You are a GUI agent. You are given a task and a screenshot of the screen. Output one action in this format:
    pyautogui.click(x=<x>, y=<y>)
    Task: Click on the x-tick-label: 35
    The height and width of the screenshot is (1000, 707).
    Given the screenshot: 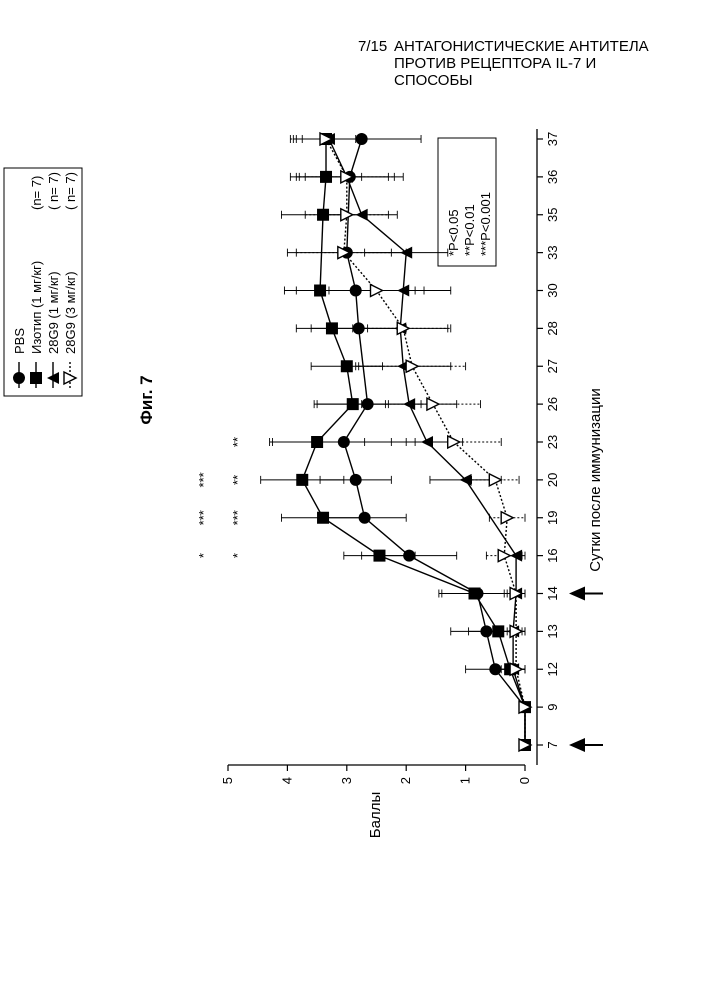 What is the action you would take?
    pyautogui.click(x=552, y=215)
    